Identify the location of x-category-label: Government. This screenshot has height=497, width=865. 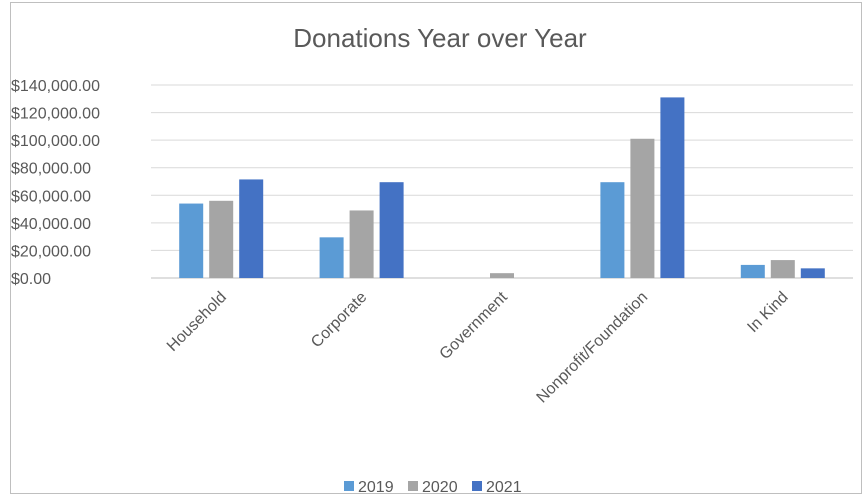
(474, 325).